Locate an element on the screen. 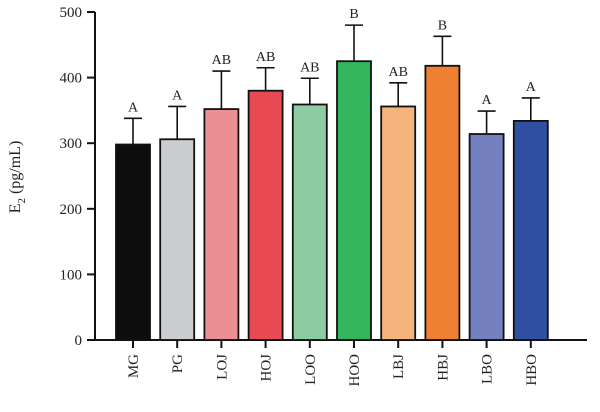 The width and height of the screenshot is (600, 412). x-tick-label: MG is located at coordinates (134, 366).